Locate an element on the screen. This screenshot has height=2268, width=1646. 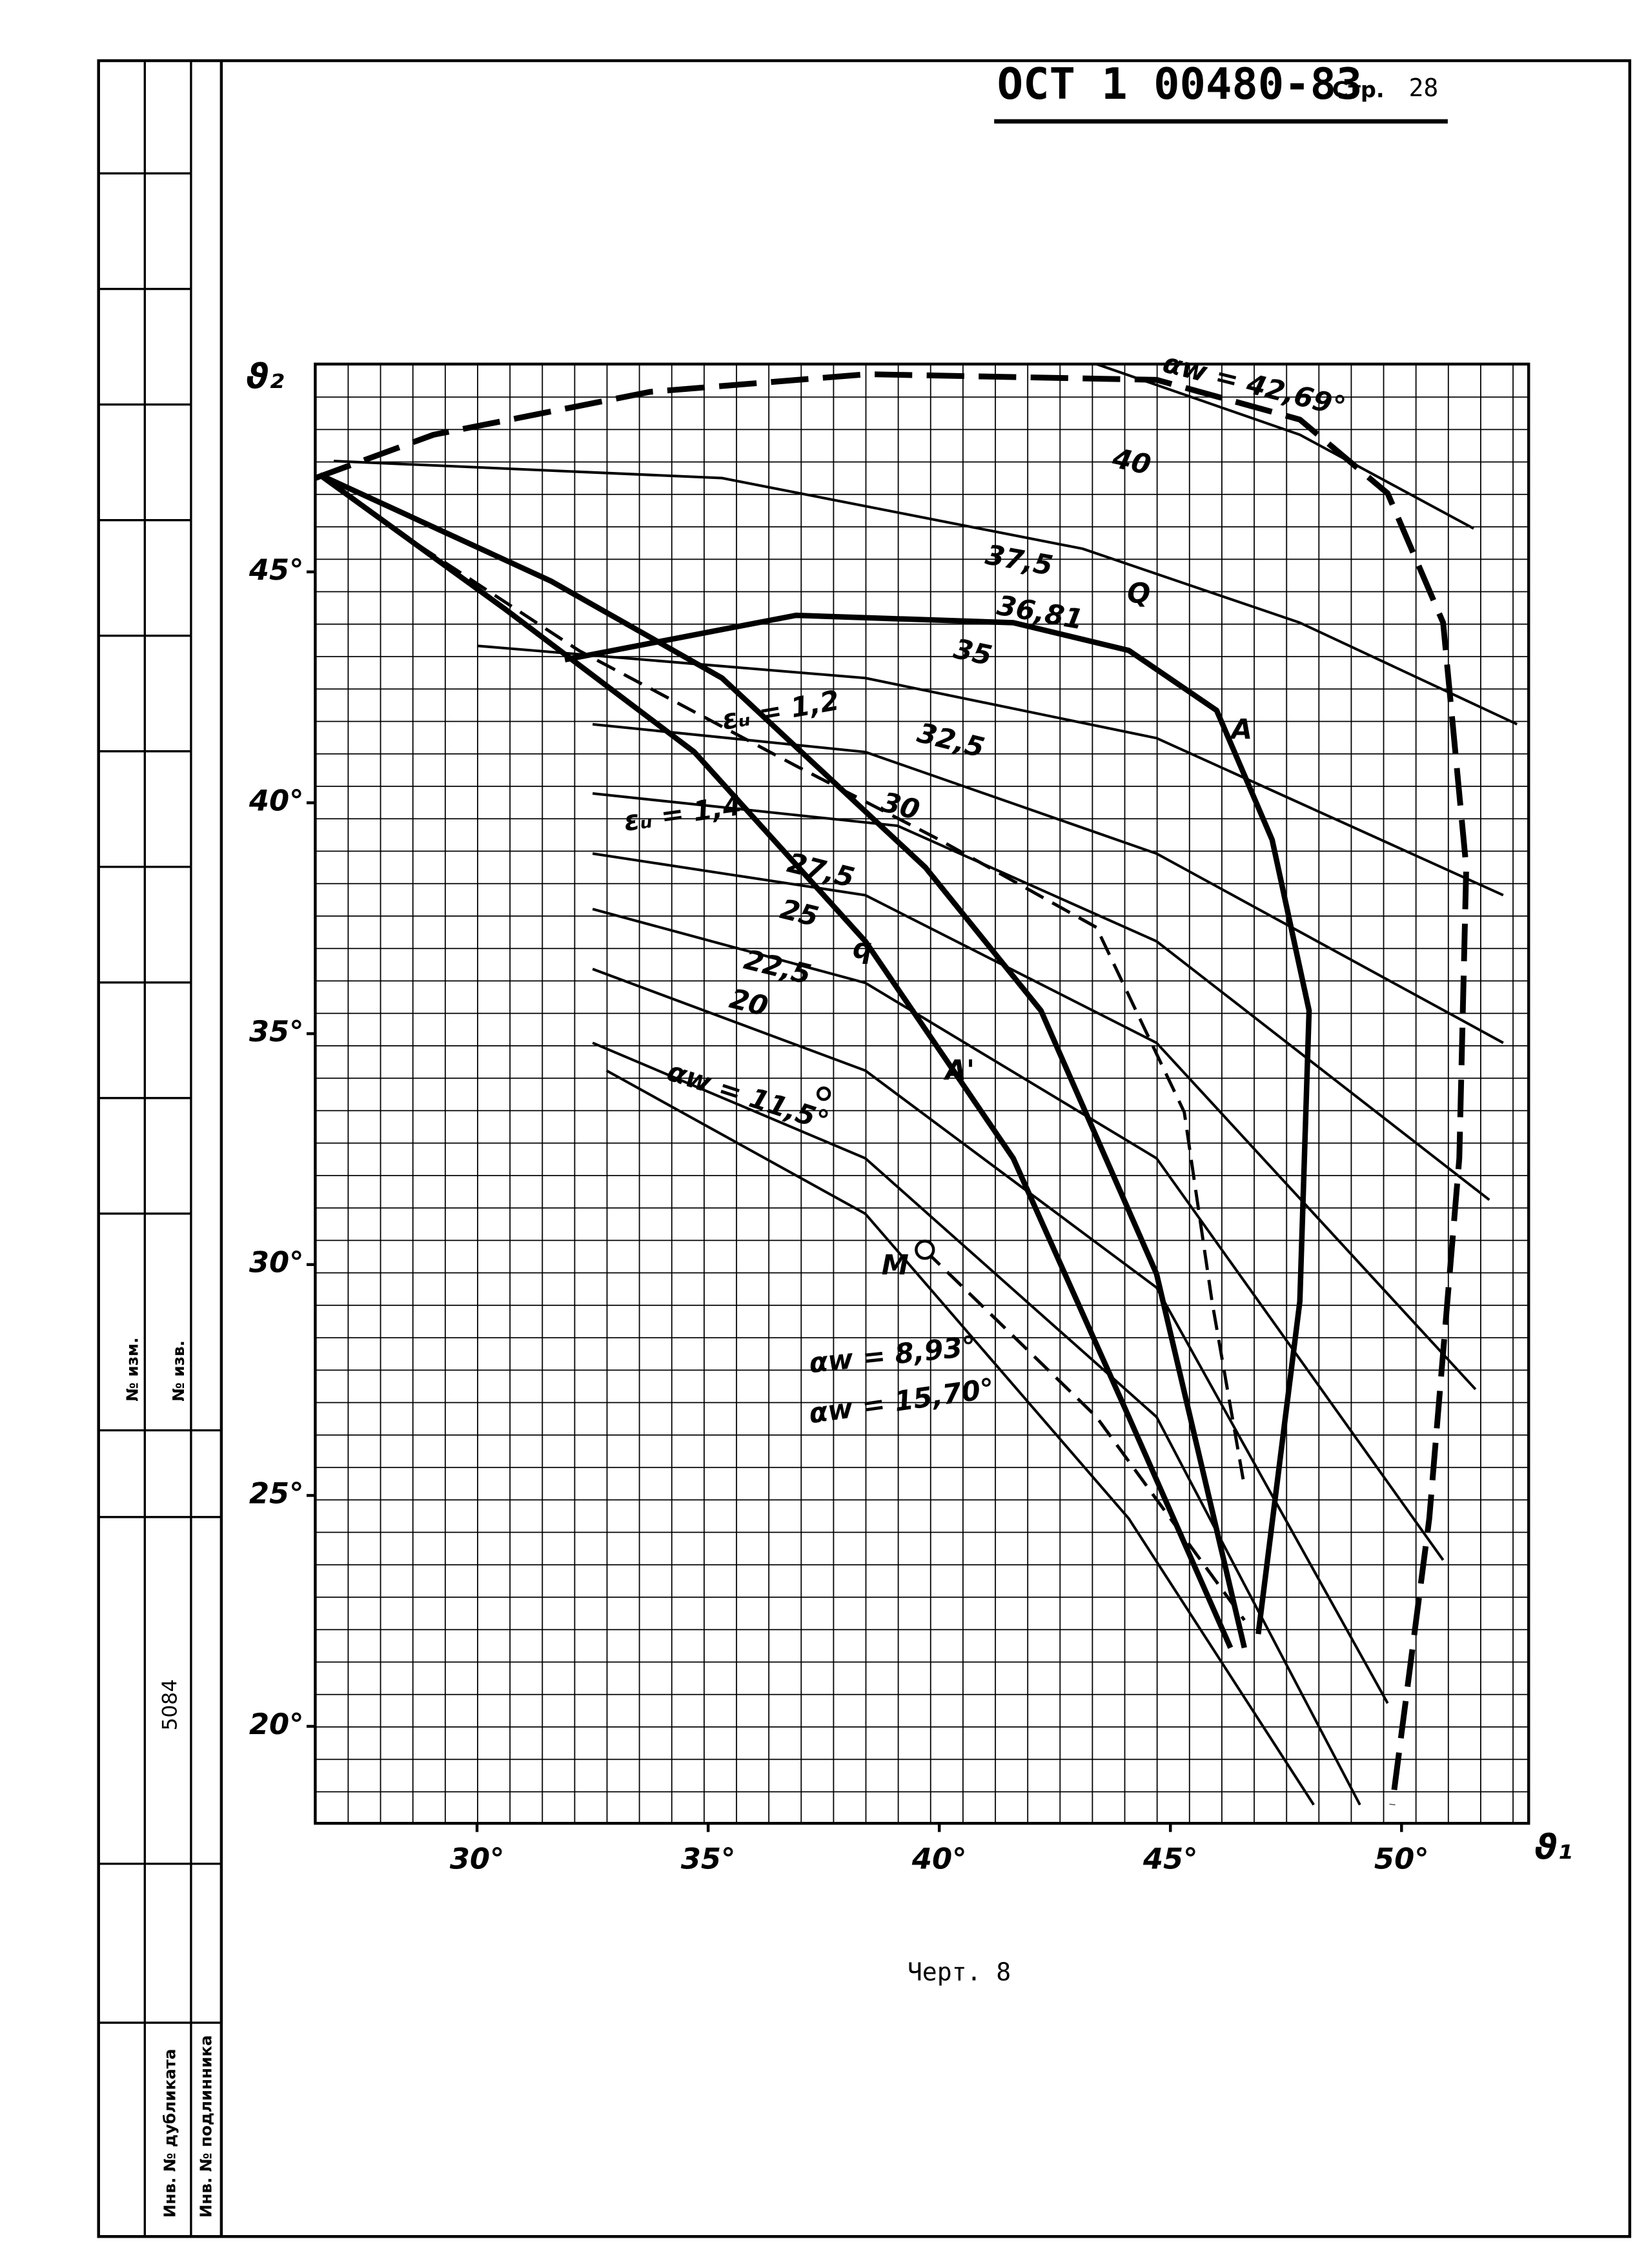
stamp-text: № изм. is located at coordinates (132, 1370).